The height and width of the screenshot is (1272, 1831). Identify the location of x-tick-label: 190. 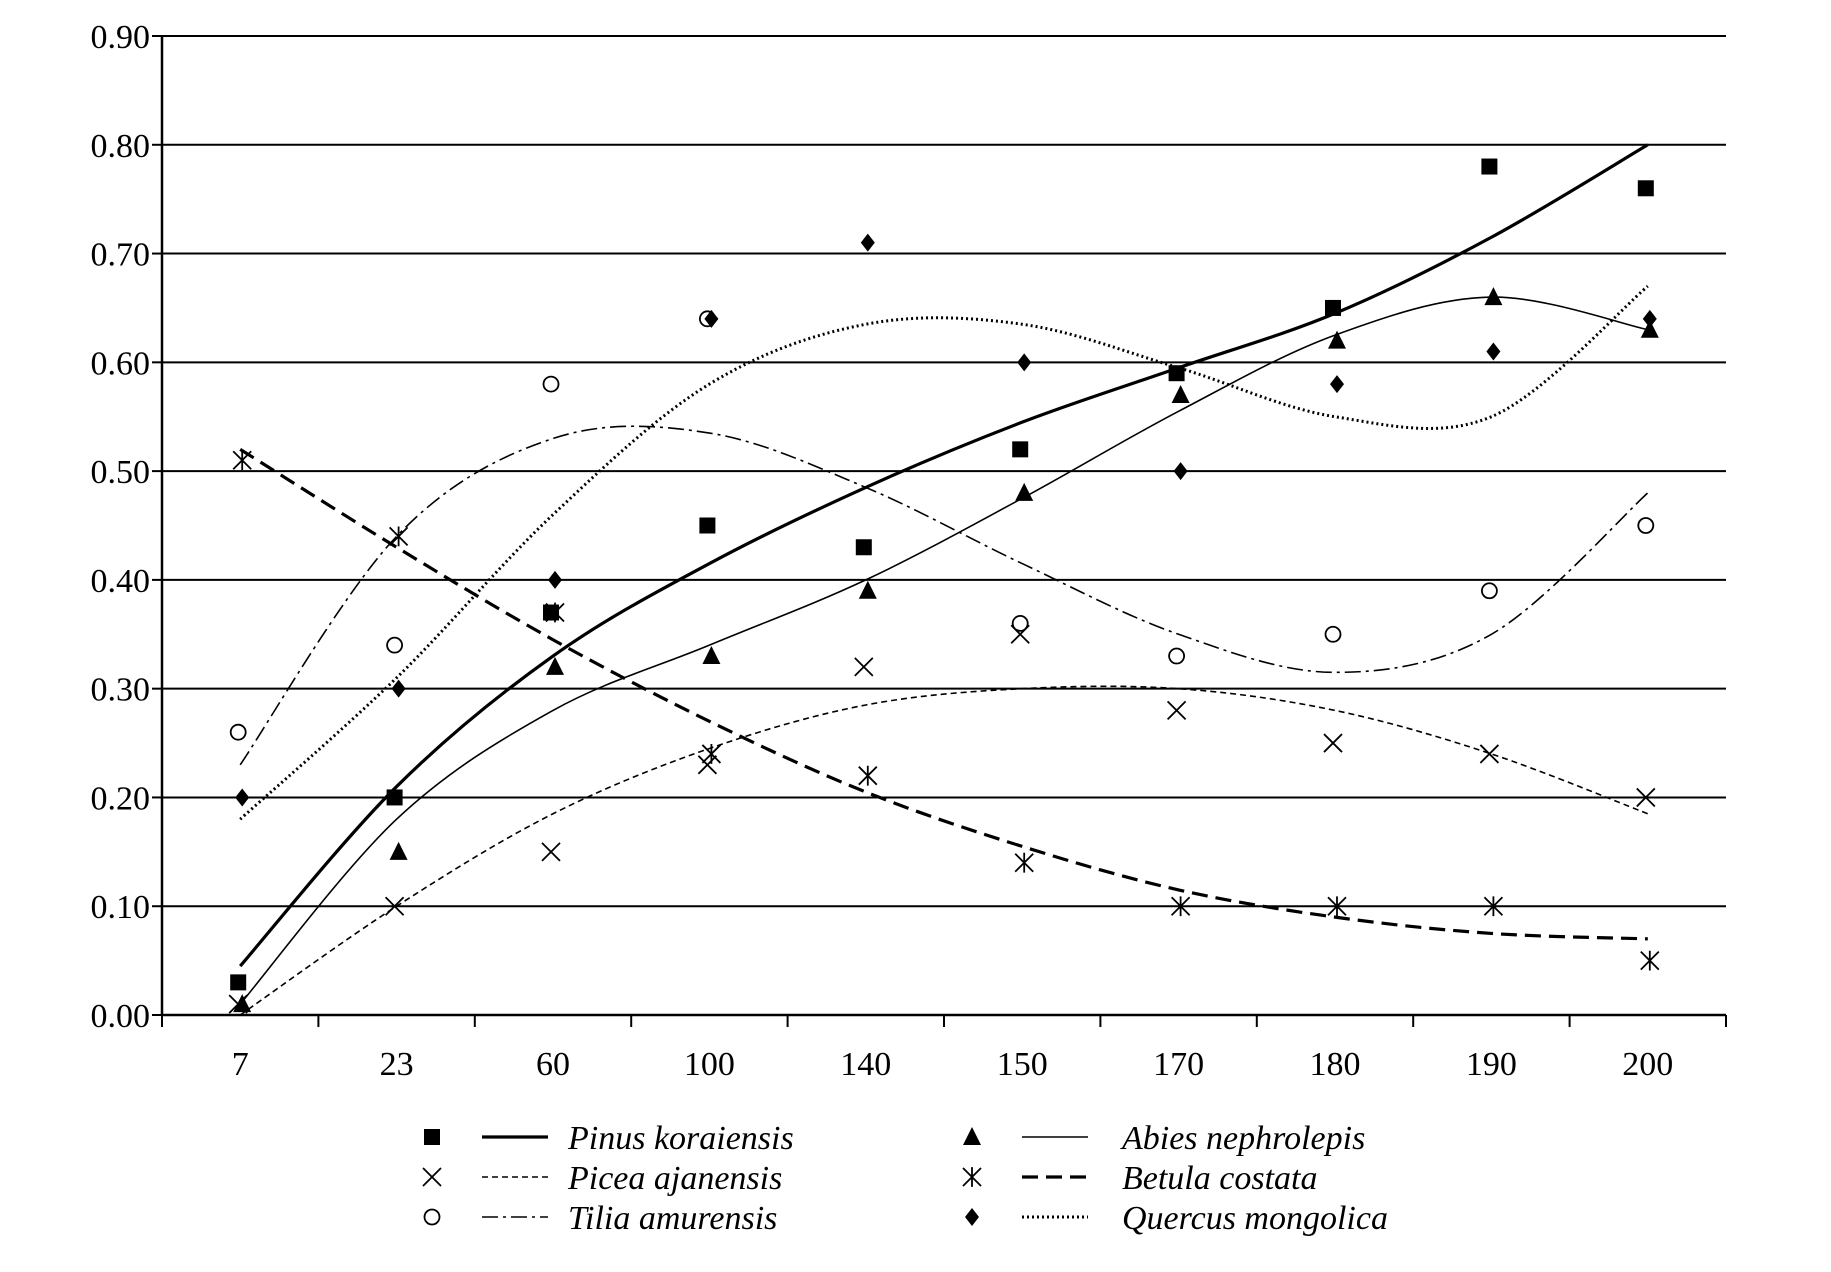
(1491, 1064).